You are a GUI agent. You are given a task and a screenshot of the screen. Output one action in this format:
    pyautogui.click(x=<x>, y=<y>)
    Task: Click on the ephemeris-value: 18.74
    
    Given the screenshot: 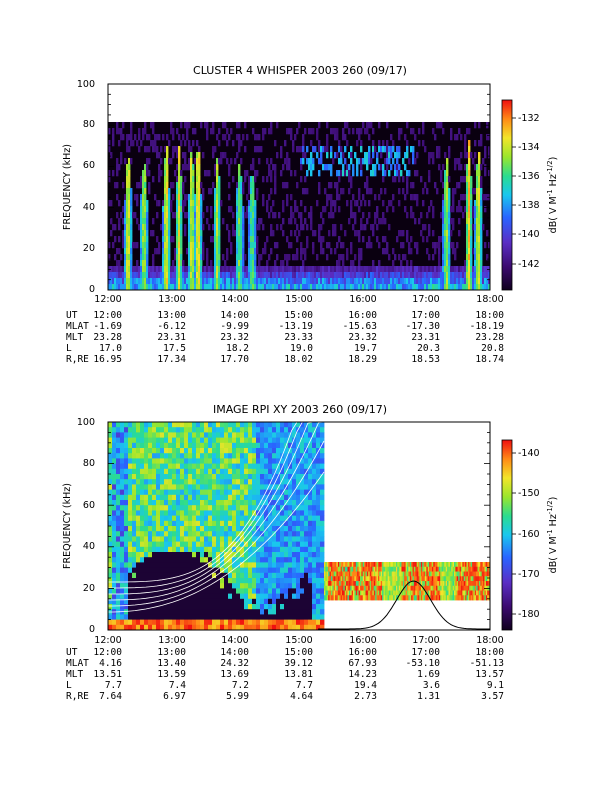 What is the action you would take?
    pyautogui.click(x=489, y=359)
    